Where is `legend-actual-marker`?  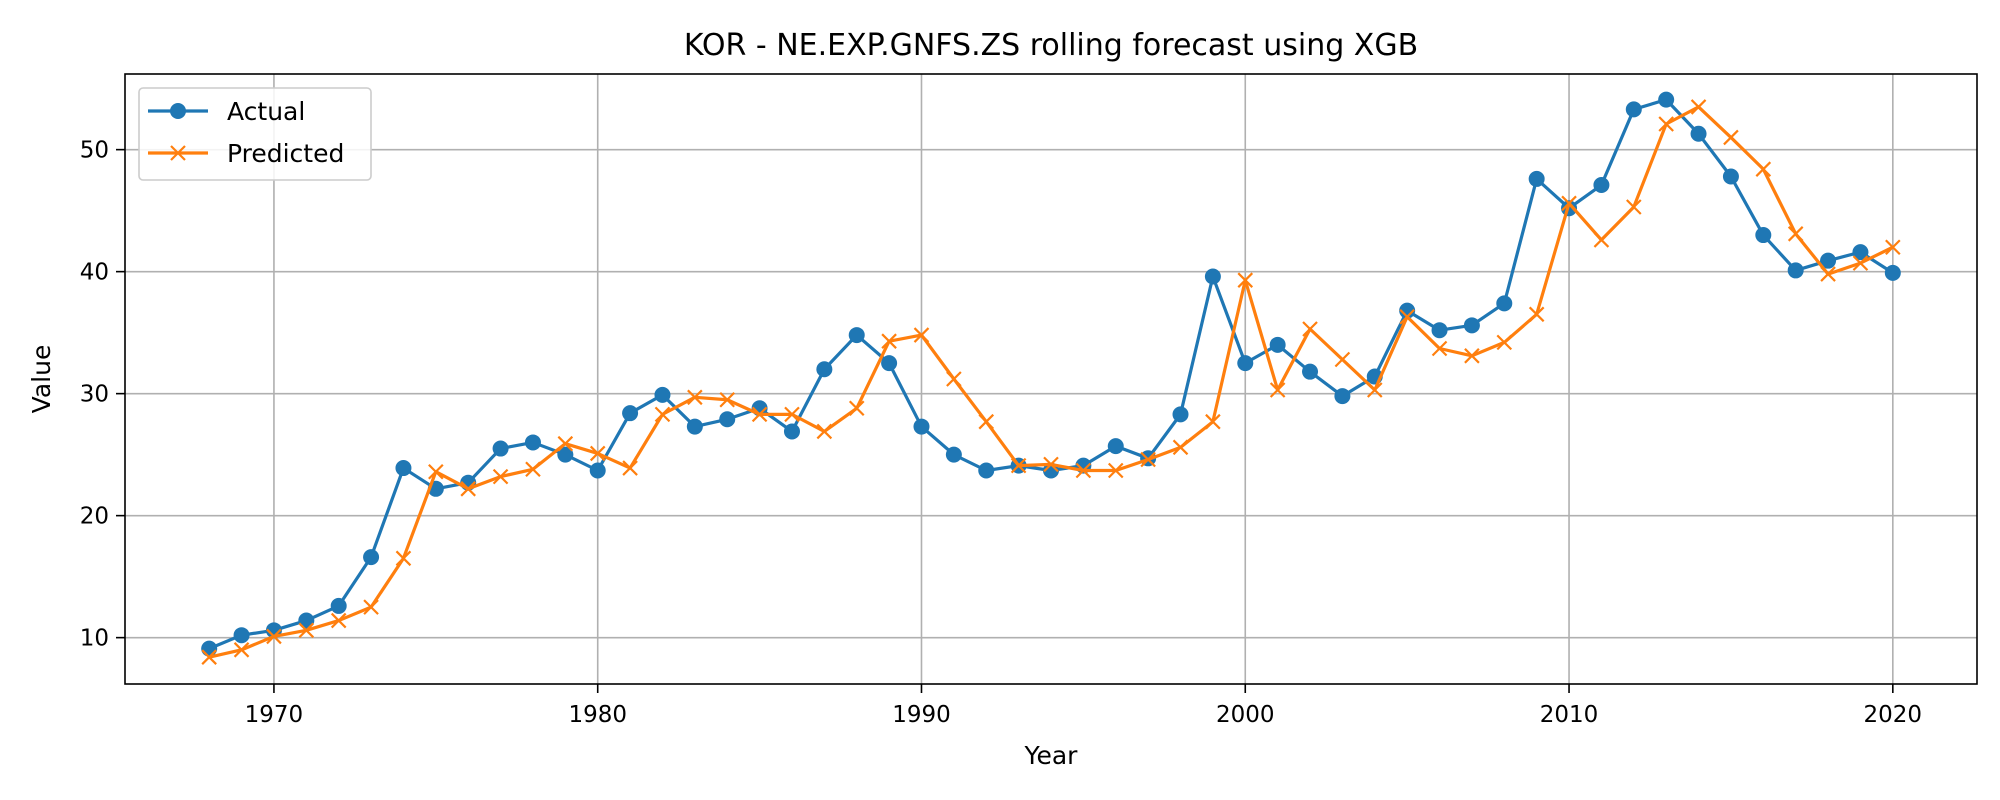 legend-actual-marker is located at coordinates (178, 111).